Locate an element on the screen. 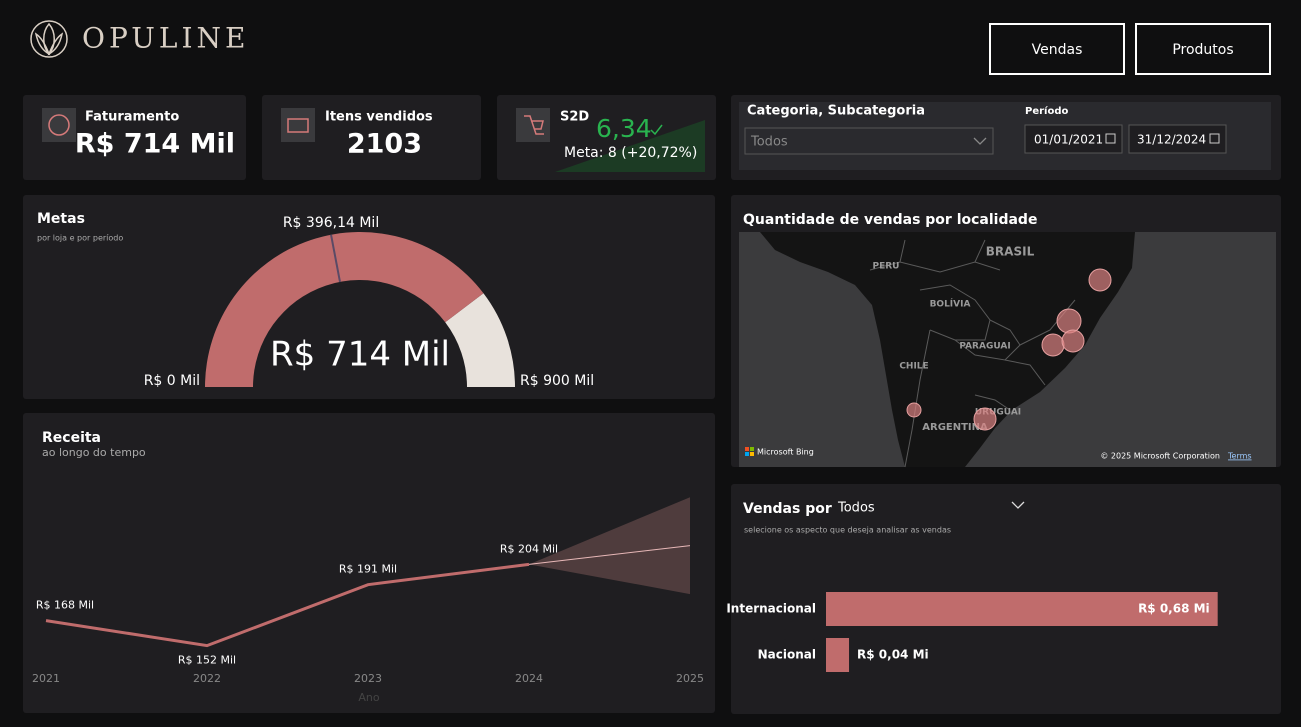  gauge-panel is located at coordinates (369, 297).